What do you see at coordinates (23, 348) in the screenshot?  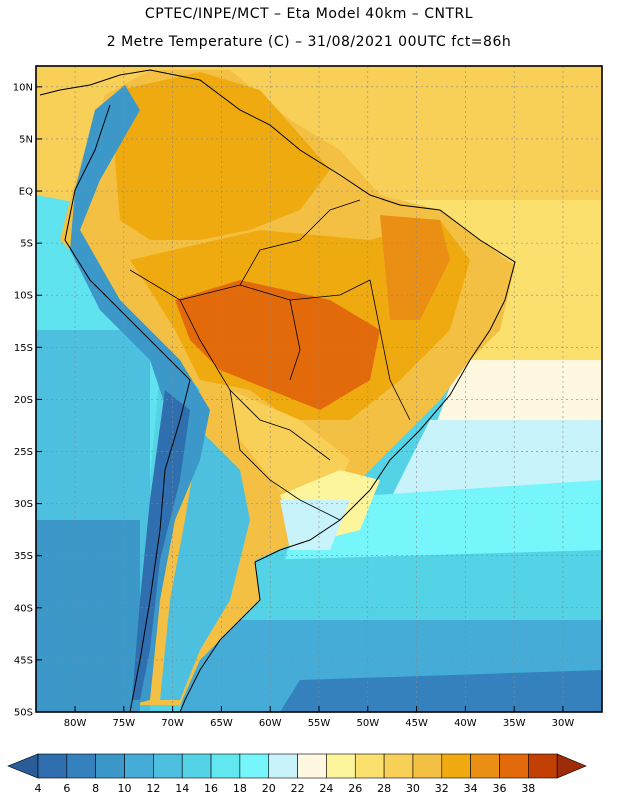 I see `lat-label-15s: 15S` at bounding box center [23, 348].